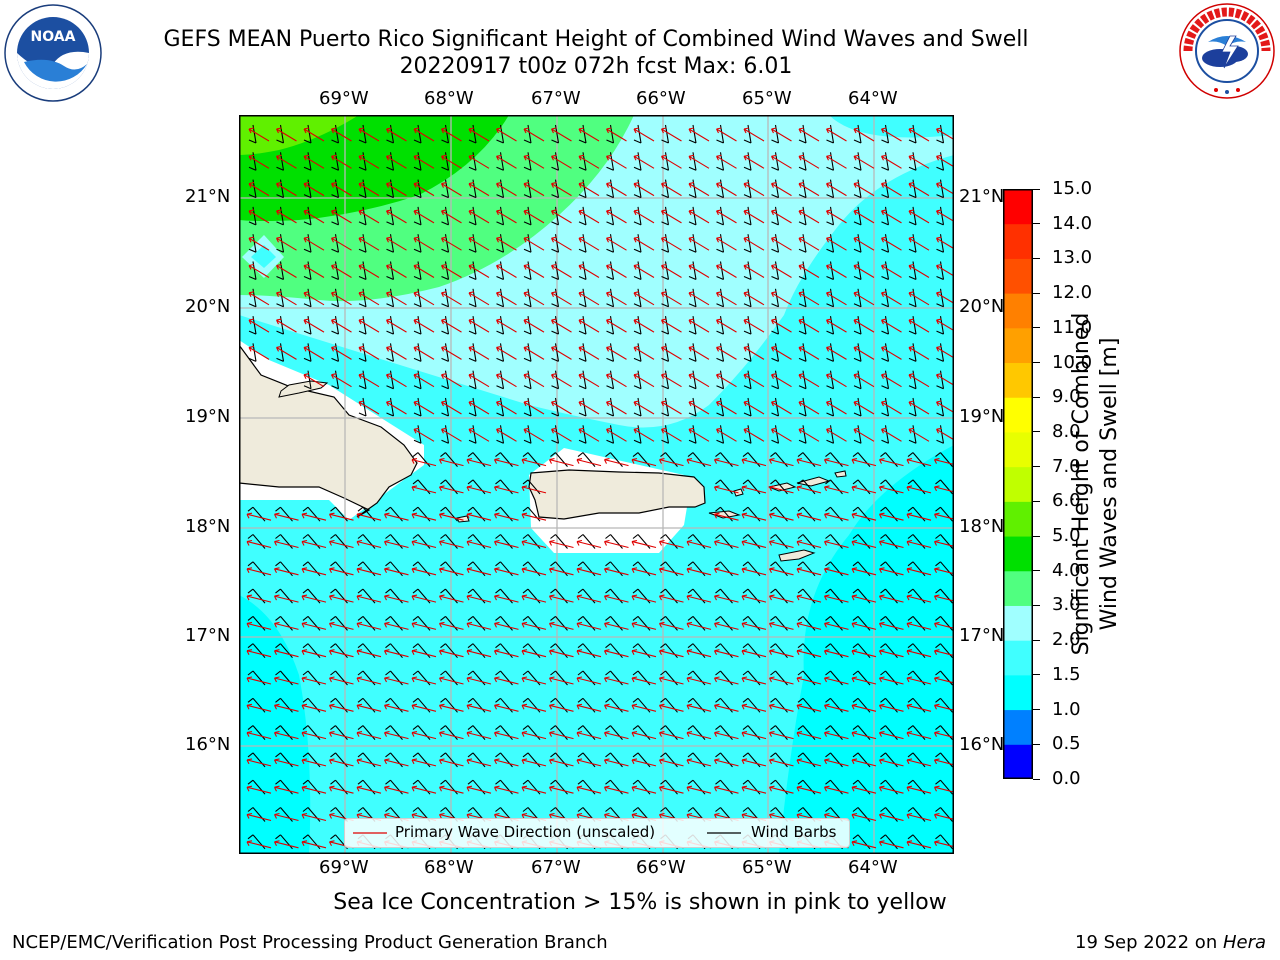 This screenshot has height=960, width=1280. I want to click on lon-label-bottom: 66°W, so click(661, 867).